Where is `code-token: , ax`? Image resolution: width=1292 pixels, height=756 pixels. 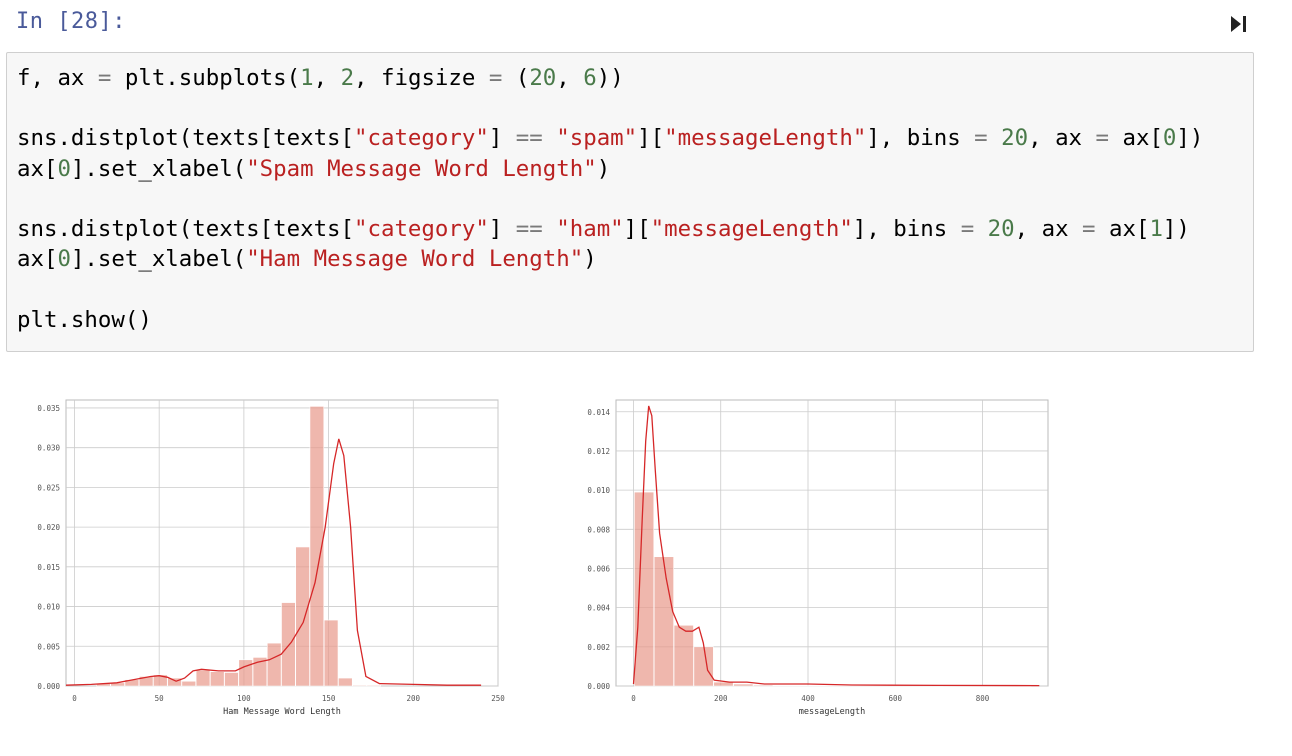 code-token: , ax is located at coordinates (1062, 138).